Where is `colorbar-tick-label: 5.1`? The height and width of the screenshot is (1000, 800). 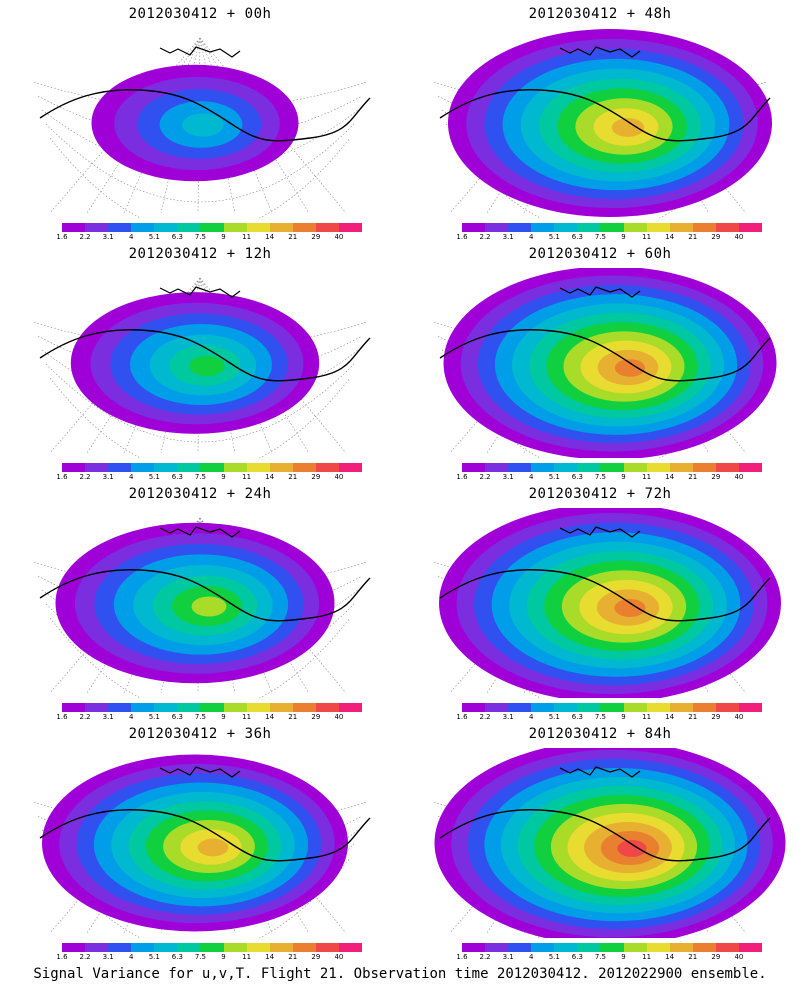
colorbar-tick-label: 5.1 is located at coordinates (154, 957).